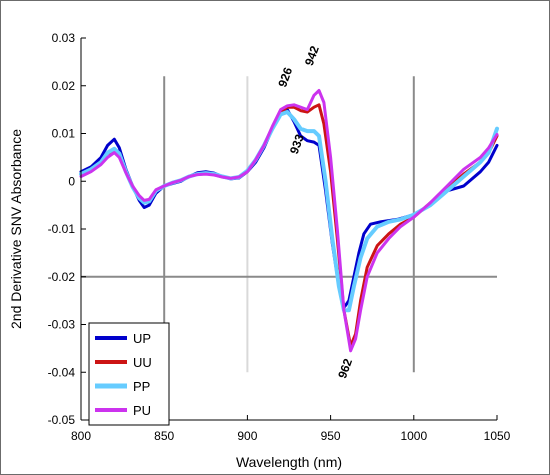  Describe the element at coordinates (345, 368) in the screenshot. I see `peak-label-962: 962` at that location.